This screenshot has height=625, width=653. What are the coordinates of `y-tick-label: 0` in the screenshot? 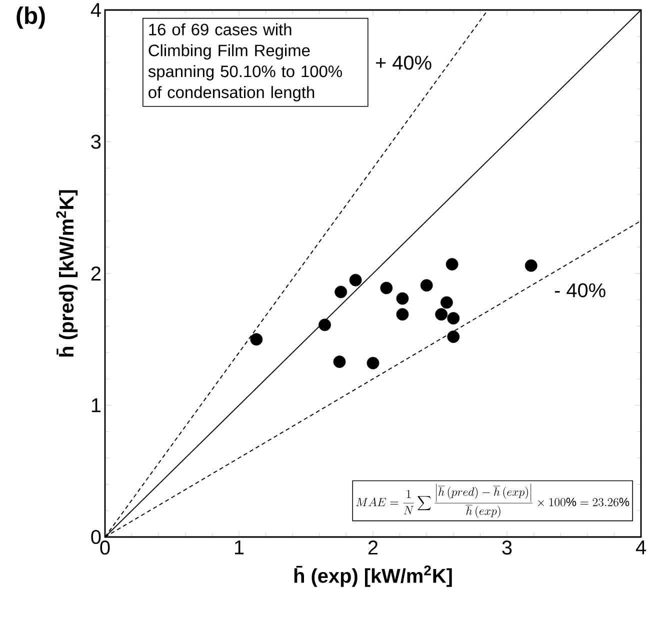 It's located at (96, 537).